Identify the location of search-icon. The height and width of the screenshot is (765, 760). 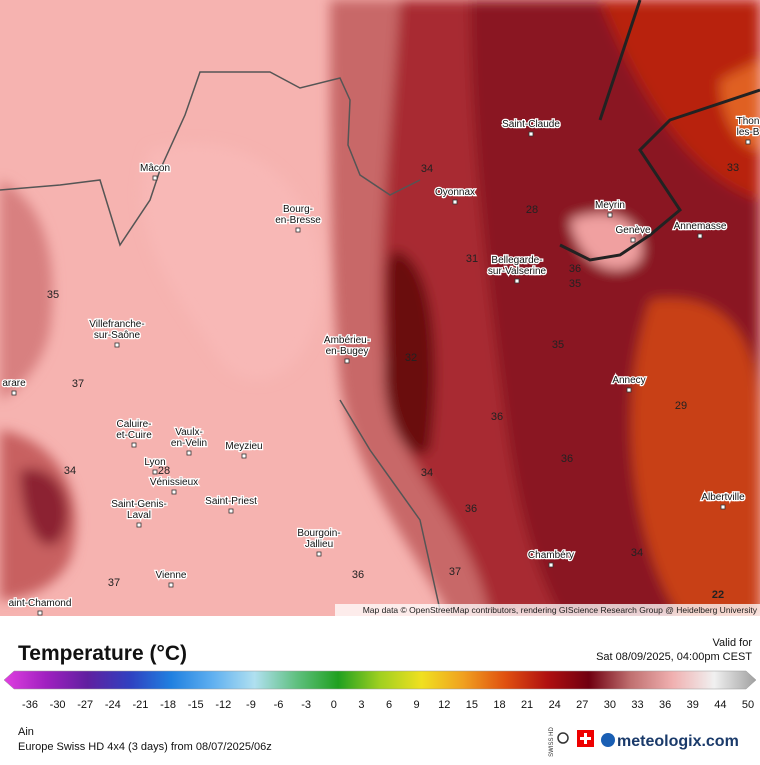
(563, 738).